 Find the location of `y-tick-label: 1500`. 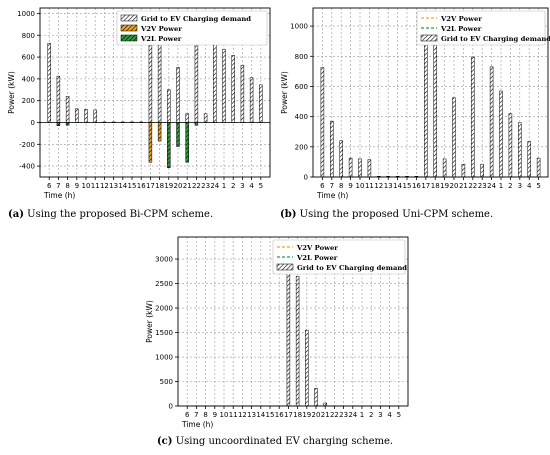

y-tick-label: 1500 is located at coordinates (164, 333).